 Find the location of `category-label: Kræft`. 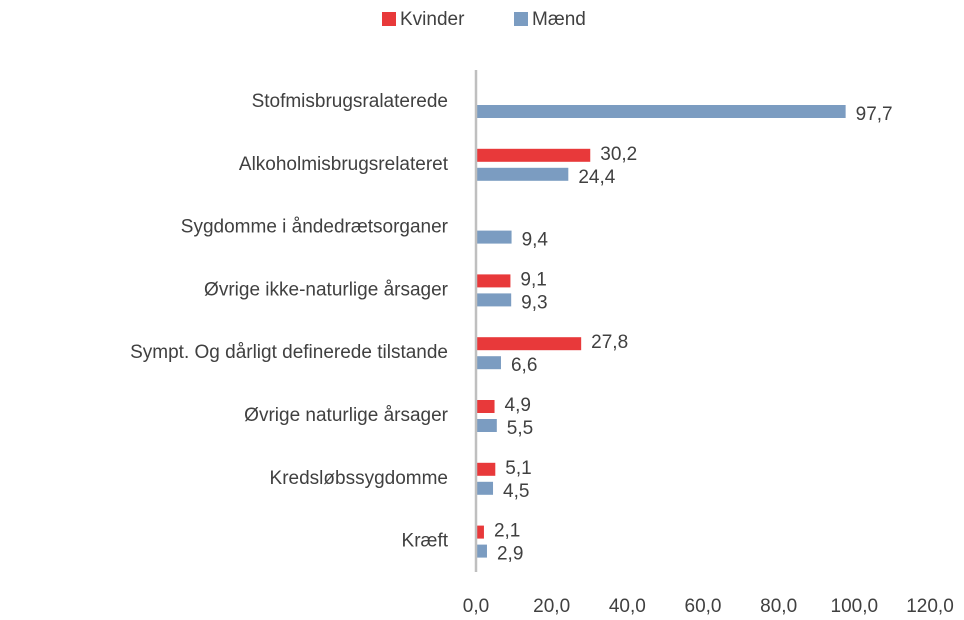

category-label: Kræft is located at coordinates (425, 541).